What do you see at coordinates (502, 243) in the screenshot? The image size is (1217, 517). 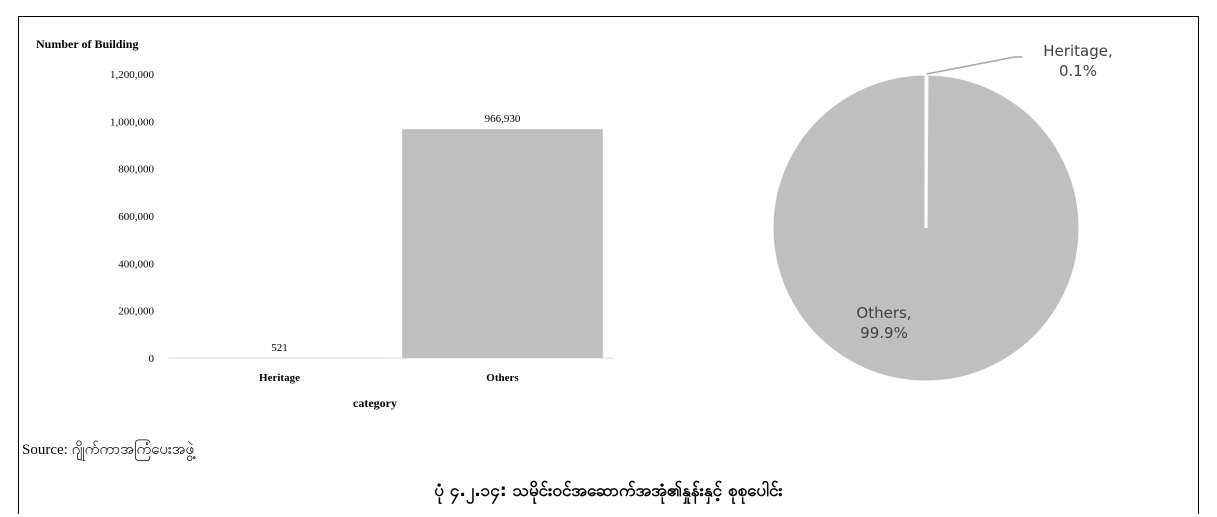 I see `bar` at bounding box center [502, 243].